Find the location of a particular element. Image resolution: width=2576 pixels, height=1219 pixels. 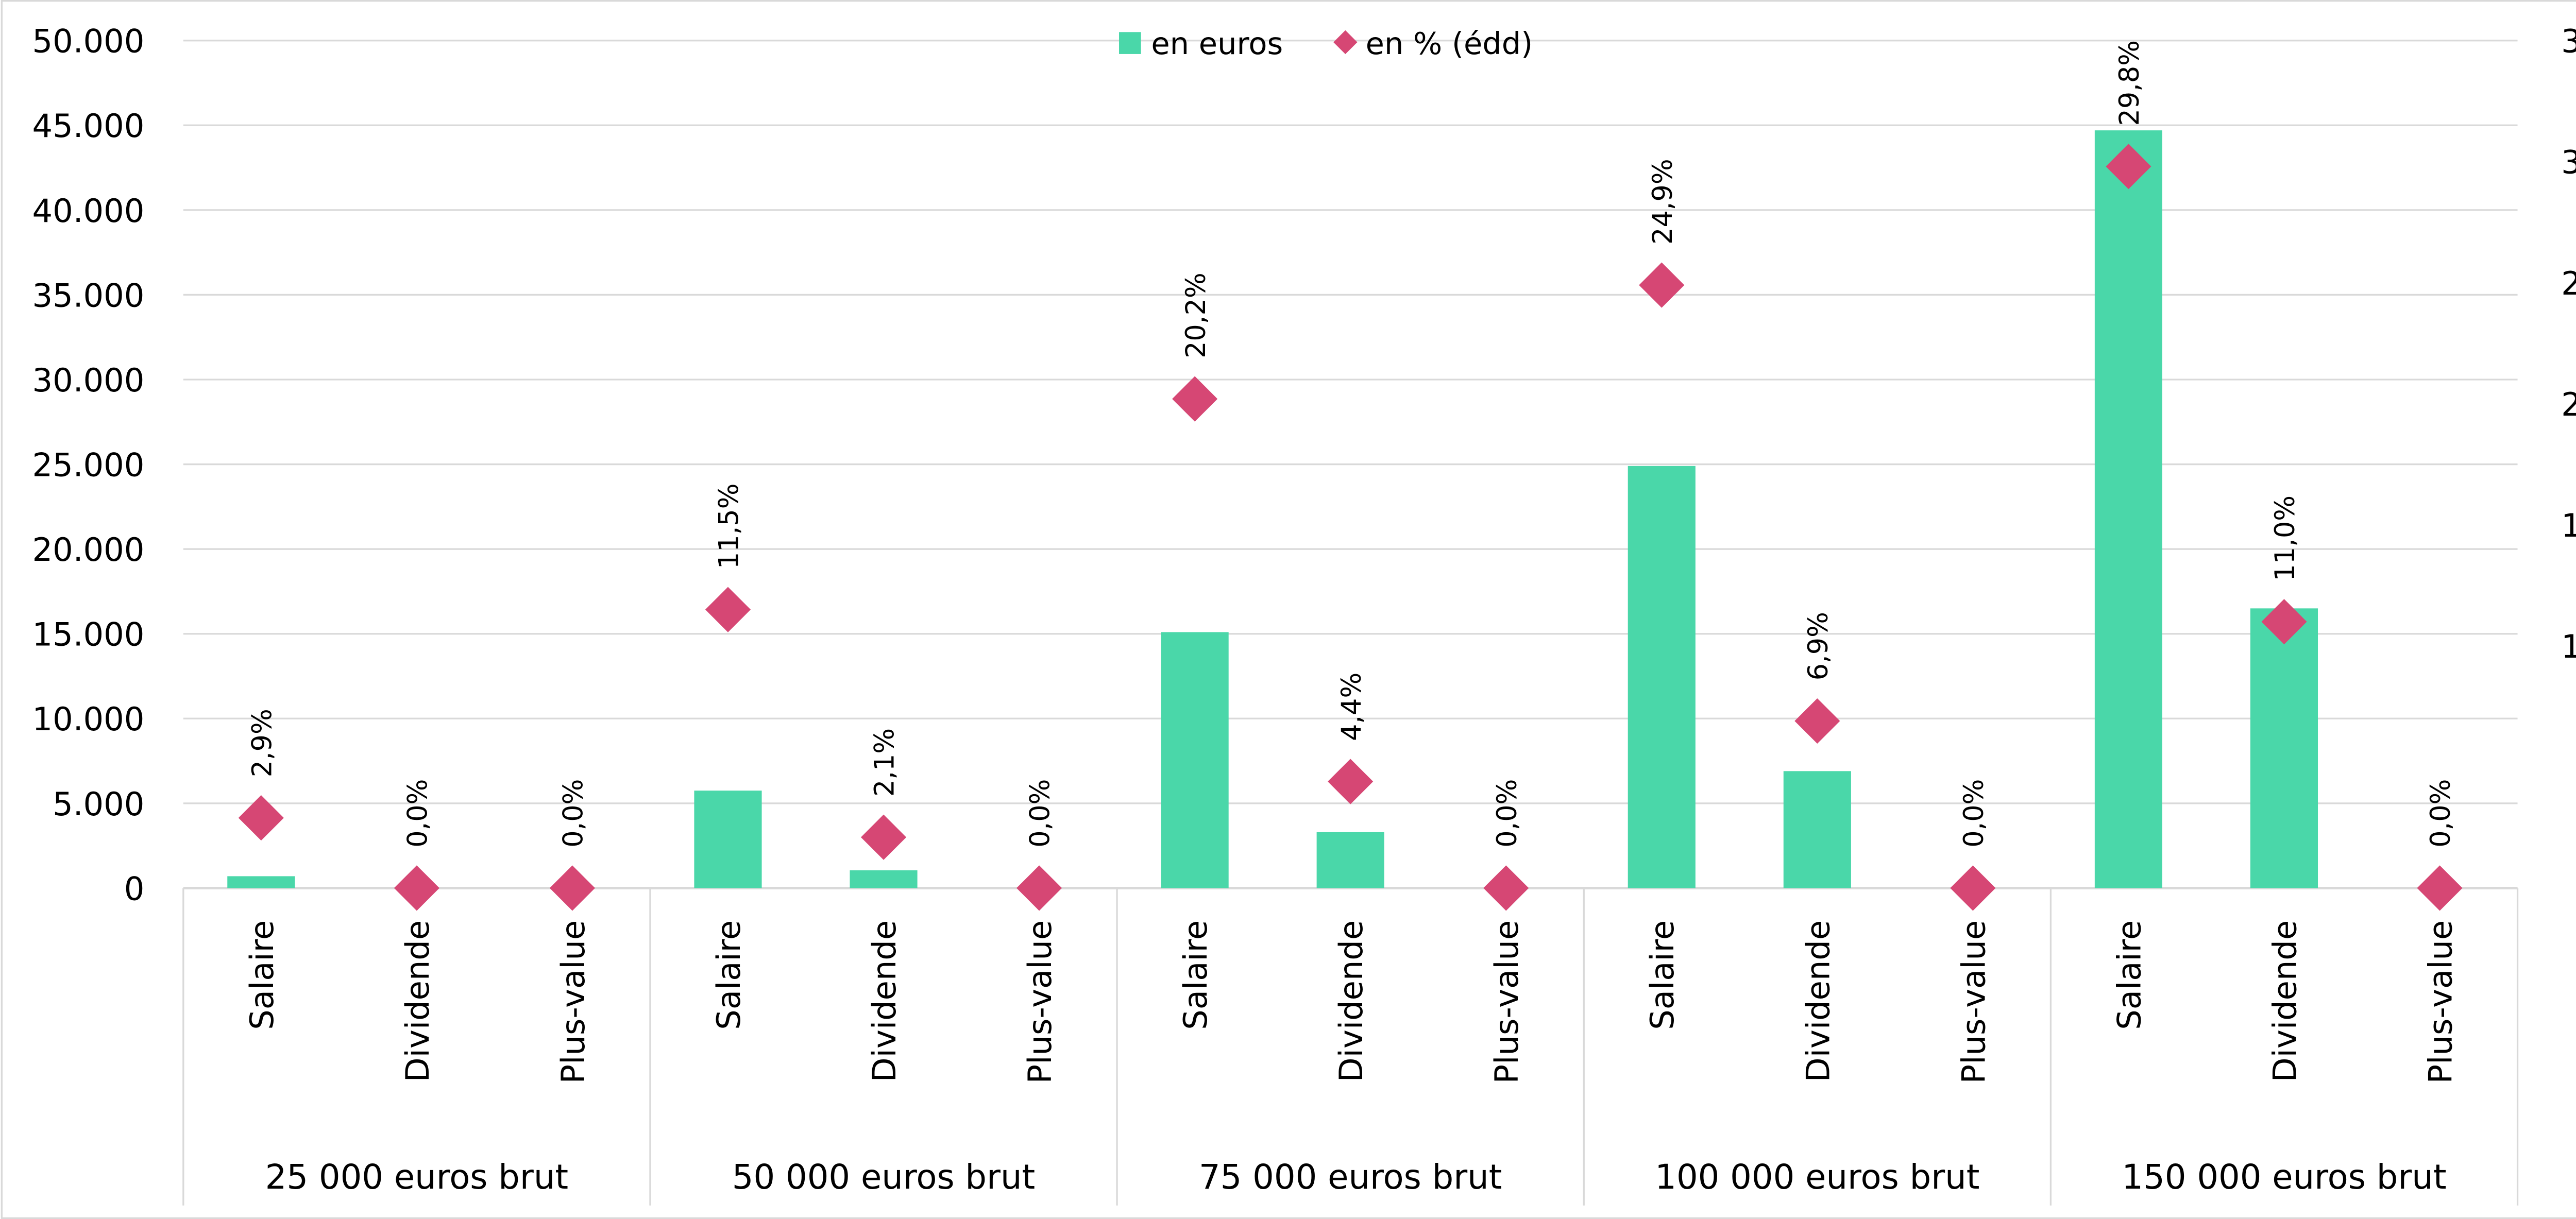

left-tick-label: 35.000 is located at coordinates (88, 296).